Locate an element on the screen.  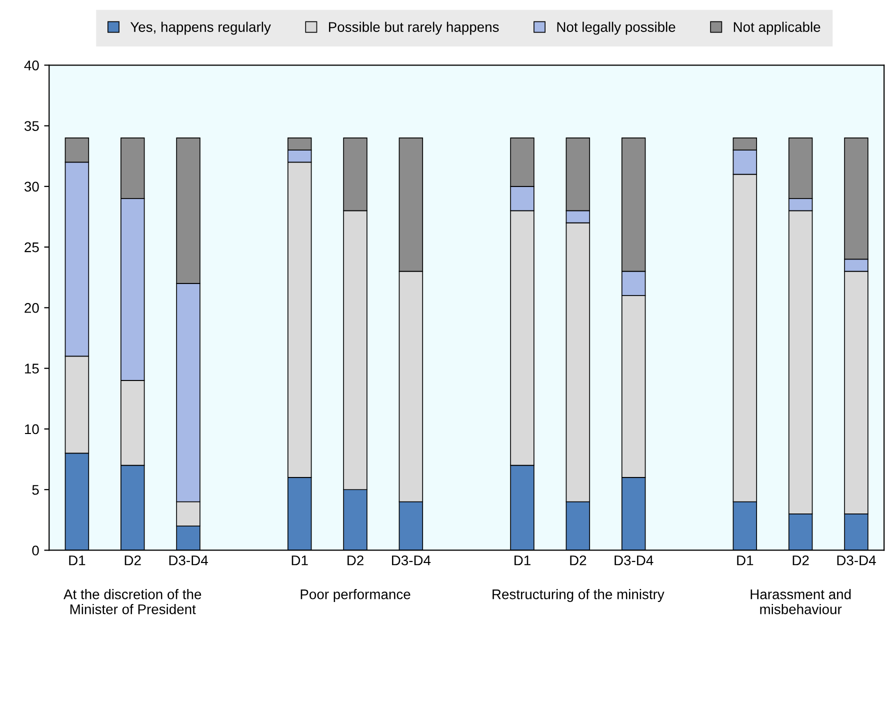
y-tick-label: 10 is located at coordinates (32, 429).